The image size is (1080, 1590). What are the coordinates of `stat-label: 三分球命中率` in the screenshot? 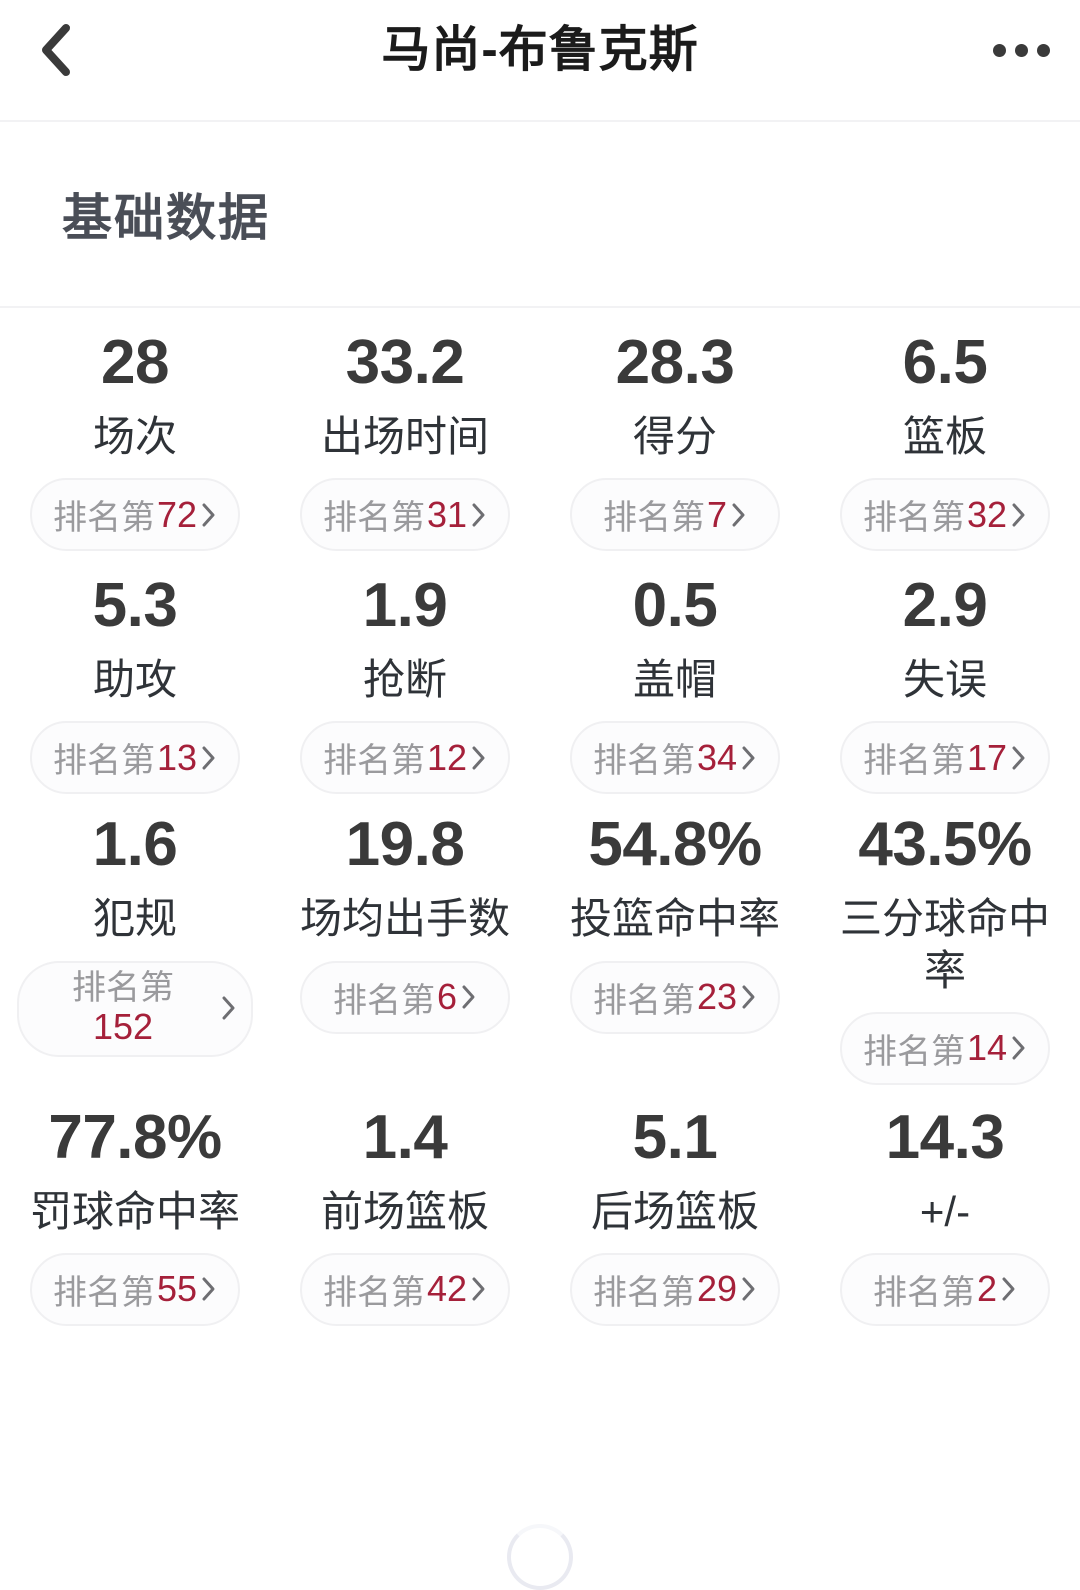 It's located at (945, 944).